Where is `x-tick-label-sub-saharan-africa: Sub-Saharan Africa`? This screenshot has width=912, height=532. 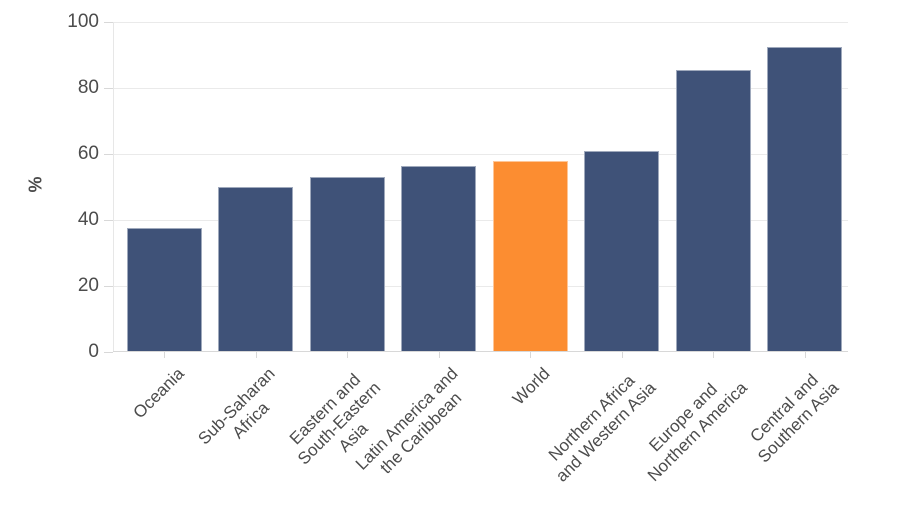 x-tick-label-sub-saharan-africa: Sub-Saharan Africa is located at coordinates (236, 406).